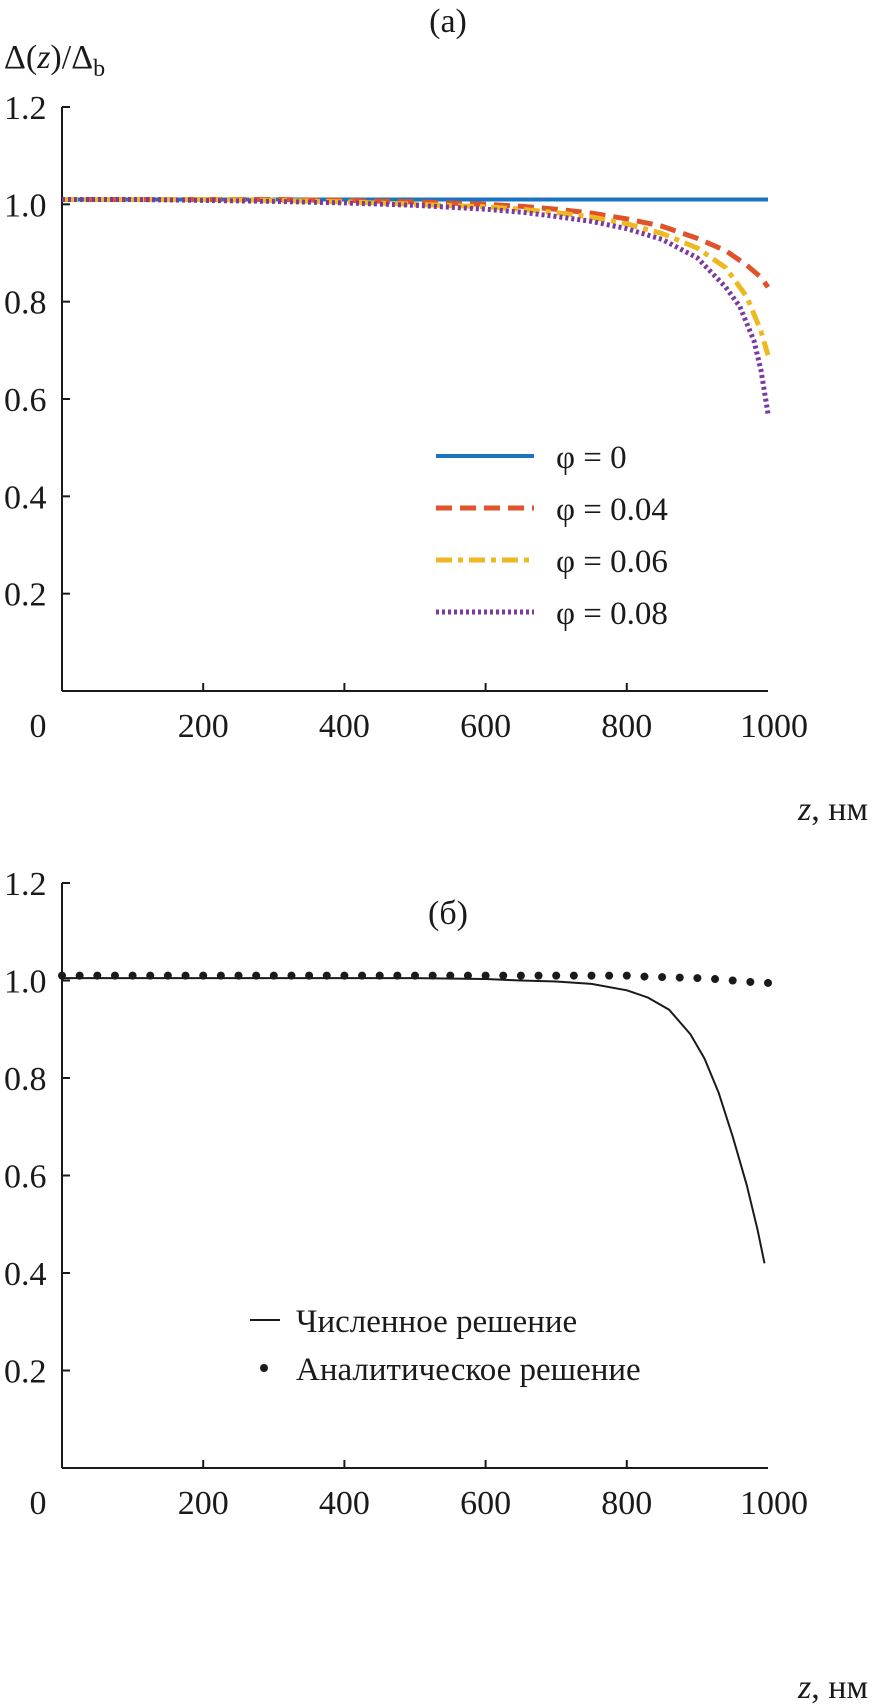 This screenshot has height=1704, width=875. I want to click on panel-b-series-group, so click(415, 1117).